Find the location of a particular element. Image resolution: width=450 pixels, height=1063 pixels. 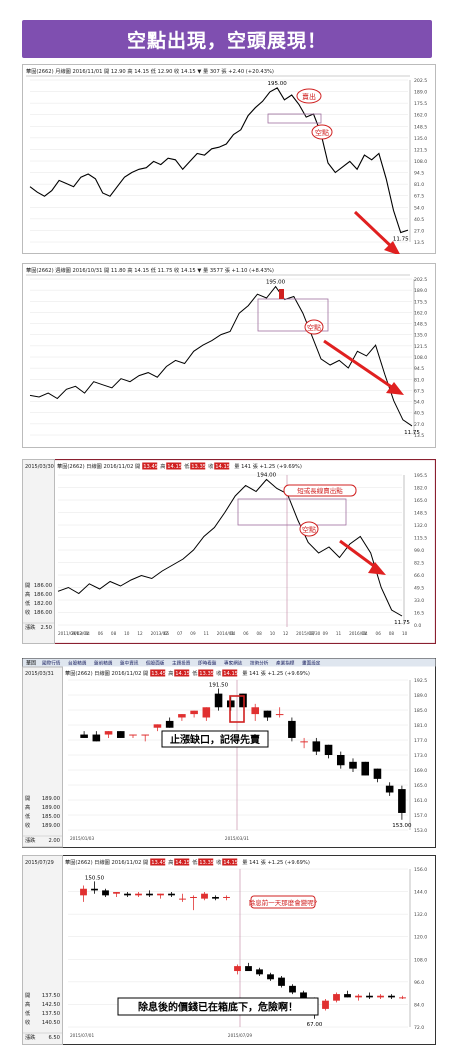

info-value: 14.15 is located at coordinates (174, 467).